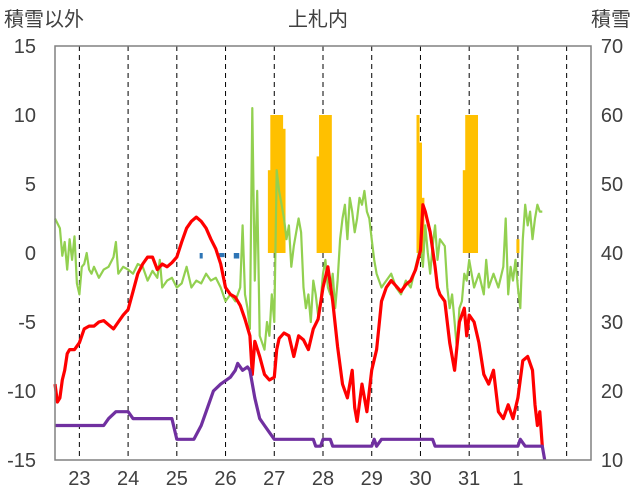  What do you see at coordinates (612, 323) in the screenshot?
I see `right-tick-label: 30` at bounding box center [612, 323].